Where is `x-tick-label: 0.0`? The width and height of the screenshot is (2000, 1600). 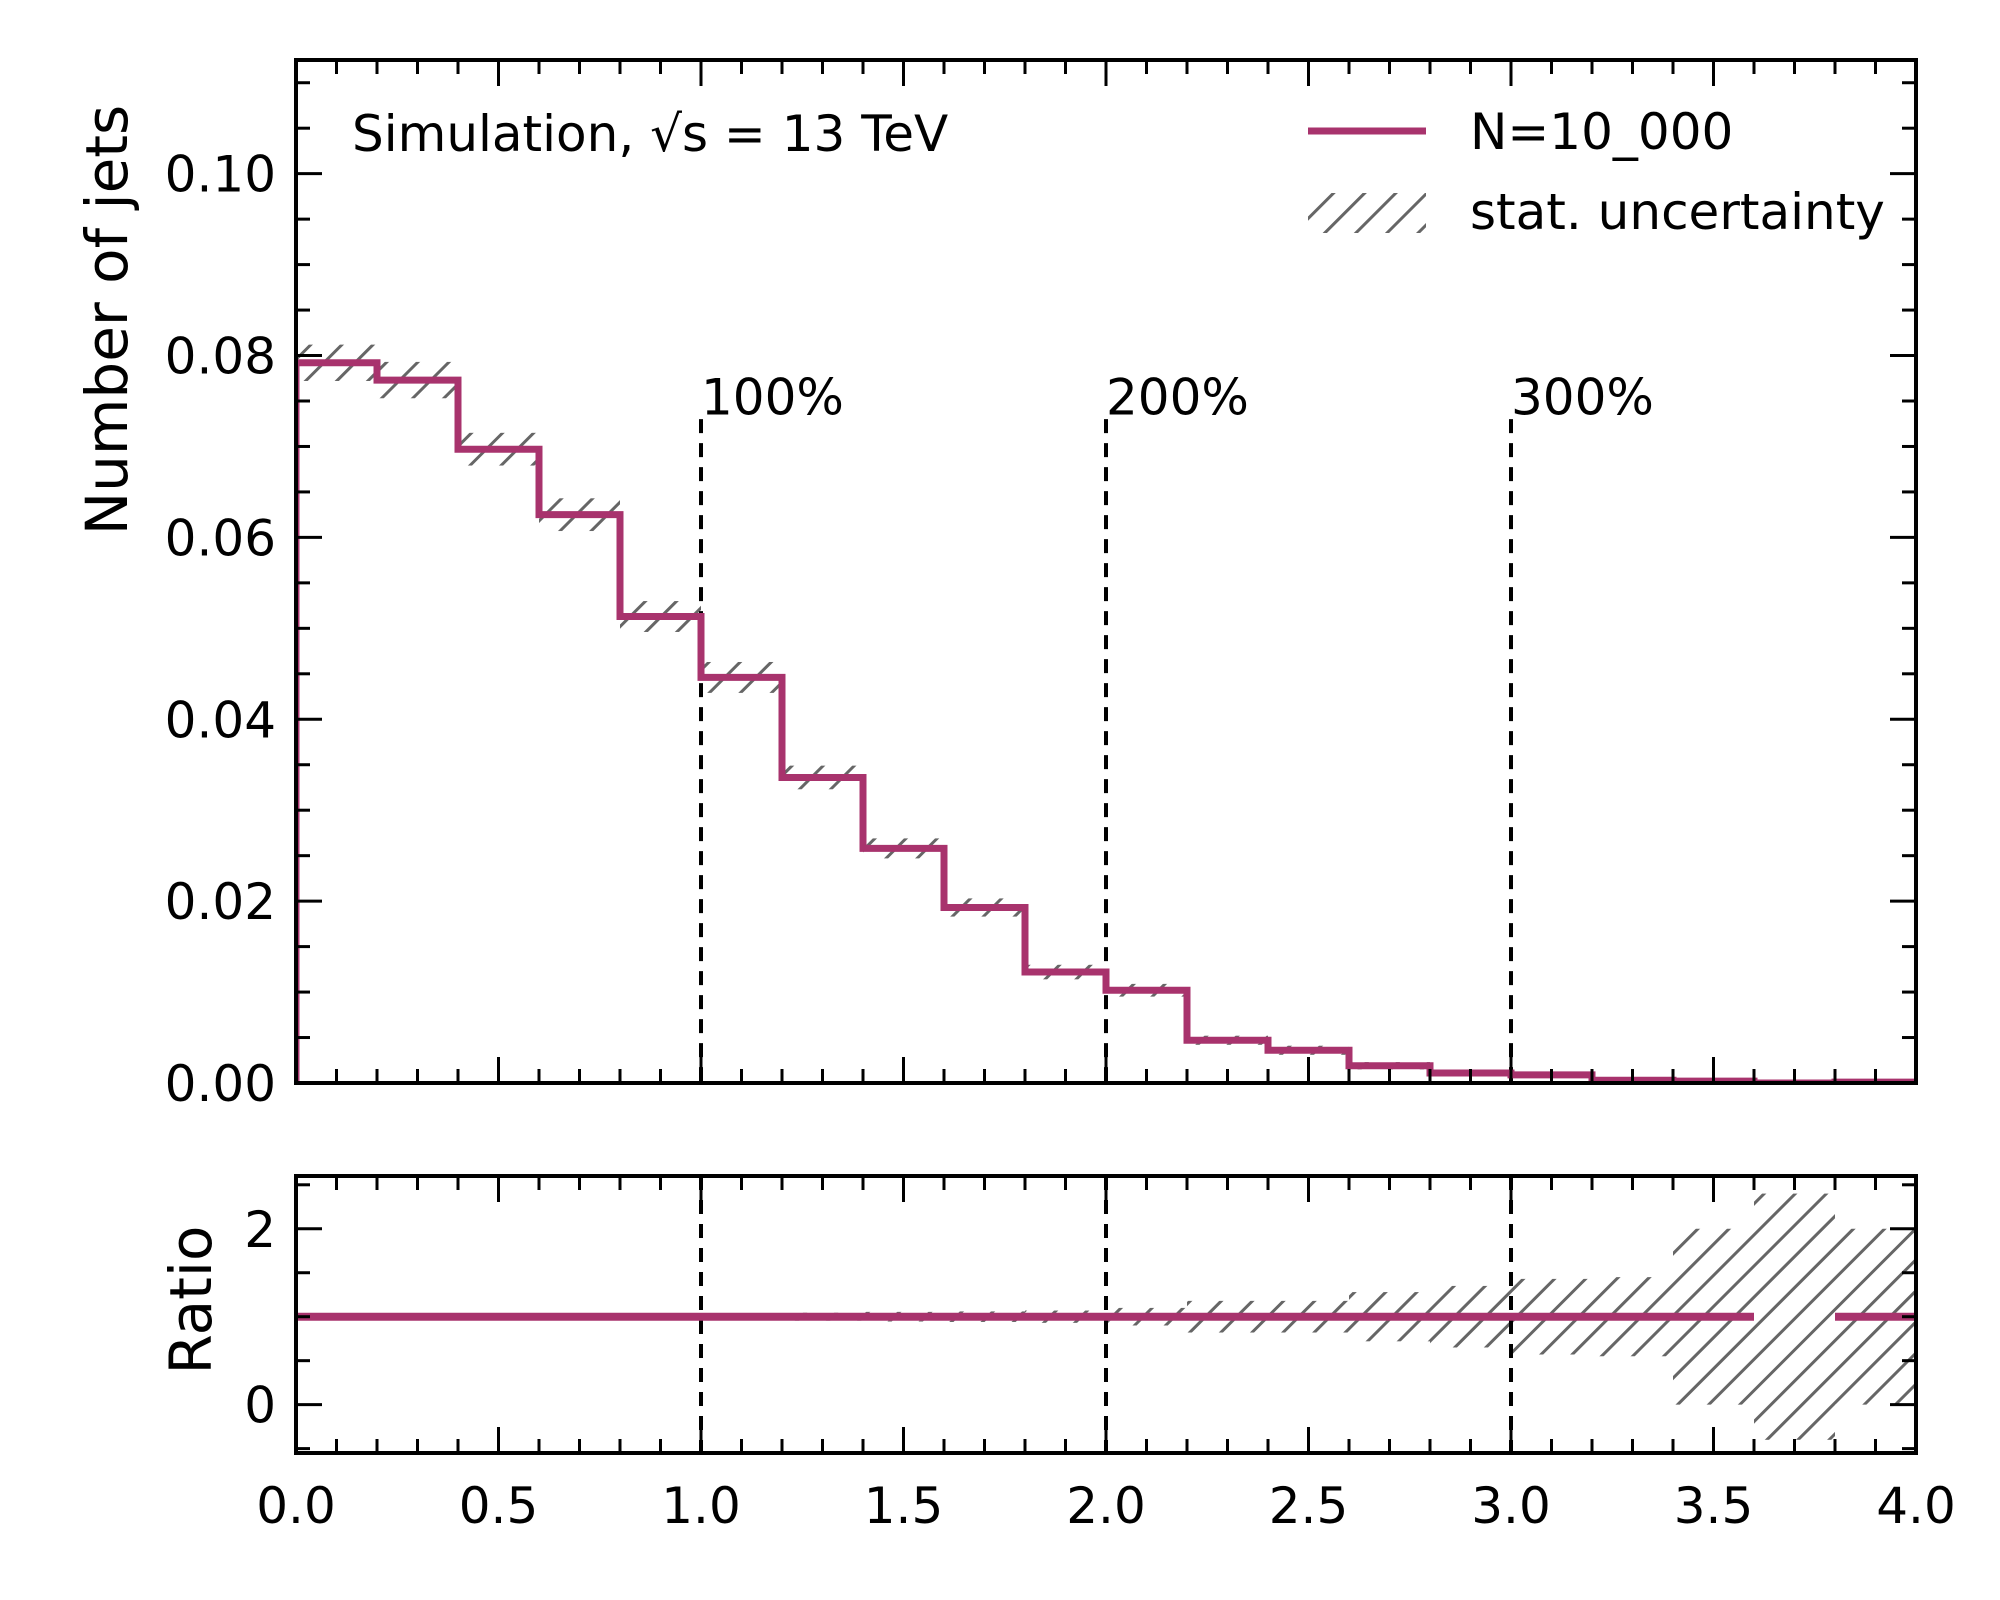
x-tick-label: 0.0 is located at coordinates (296, 1506).